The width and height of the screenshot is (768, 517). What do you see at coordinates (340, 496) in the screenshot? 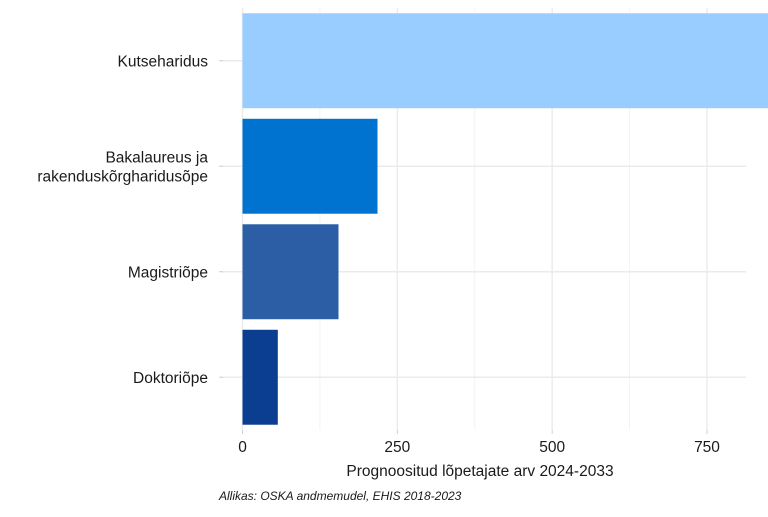
I see `source-caption: Allikas: OSKA andmemudel, EHIS 2018-2023` at bounding box center [340, 496].